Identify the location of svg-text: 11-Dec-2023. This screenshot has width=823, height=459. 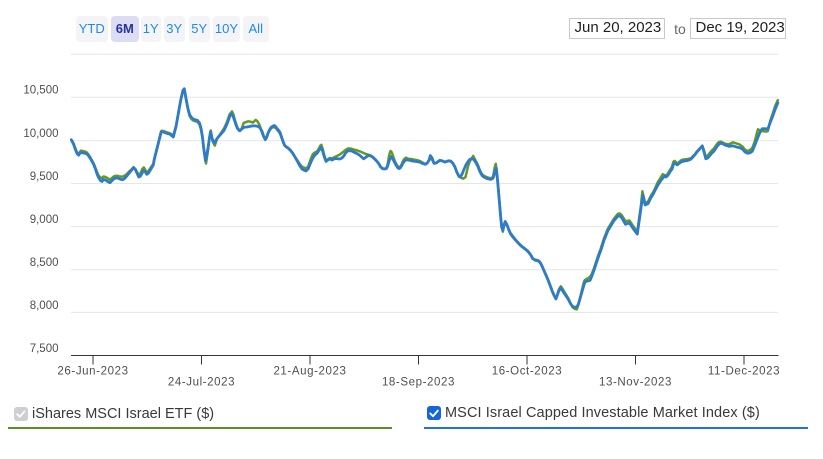
(744, 371).